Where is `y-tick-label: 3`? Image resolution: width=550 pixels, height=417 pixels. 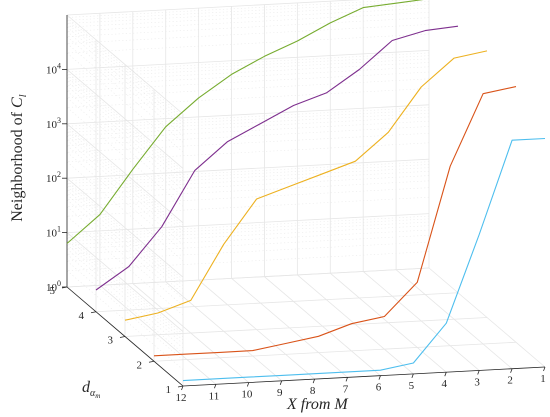 y-tick-label: 3 is located at coordinates (111, 341).